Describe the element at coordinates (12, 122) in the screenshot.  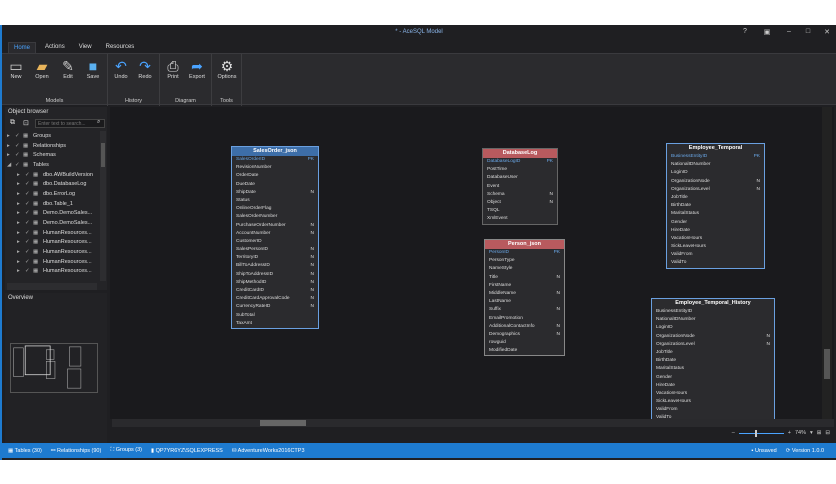
I see `collapse-all-icon: ⧉` at that location.